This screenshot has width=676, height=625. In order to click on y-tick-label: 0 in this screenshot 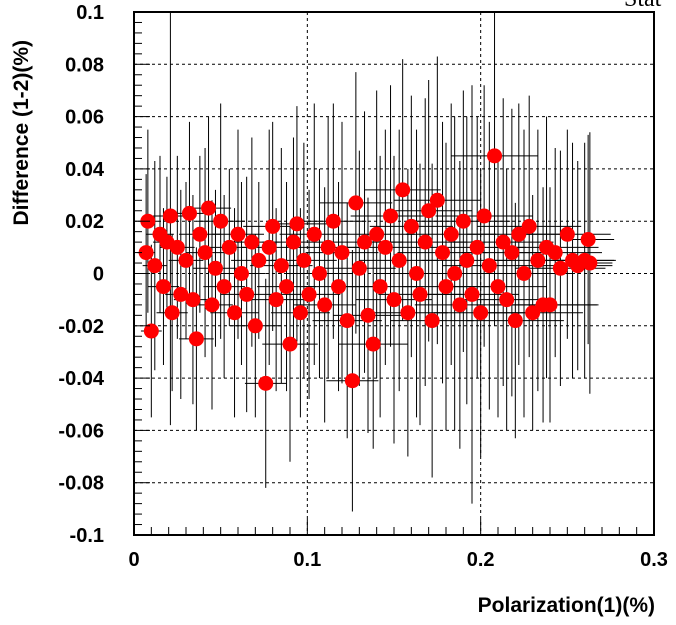, I will do `click(98, 275)`.